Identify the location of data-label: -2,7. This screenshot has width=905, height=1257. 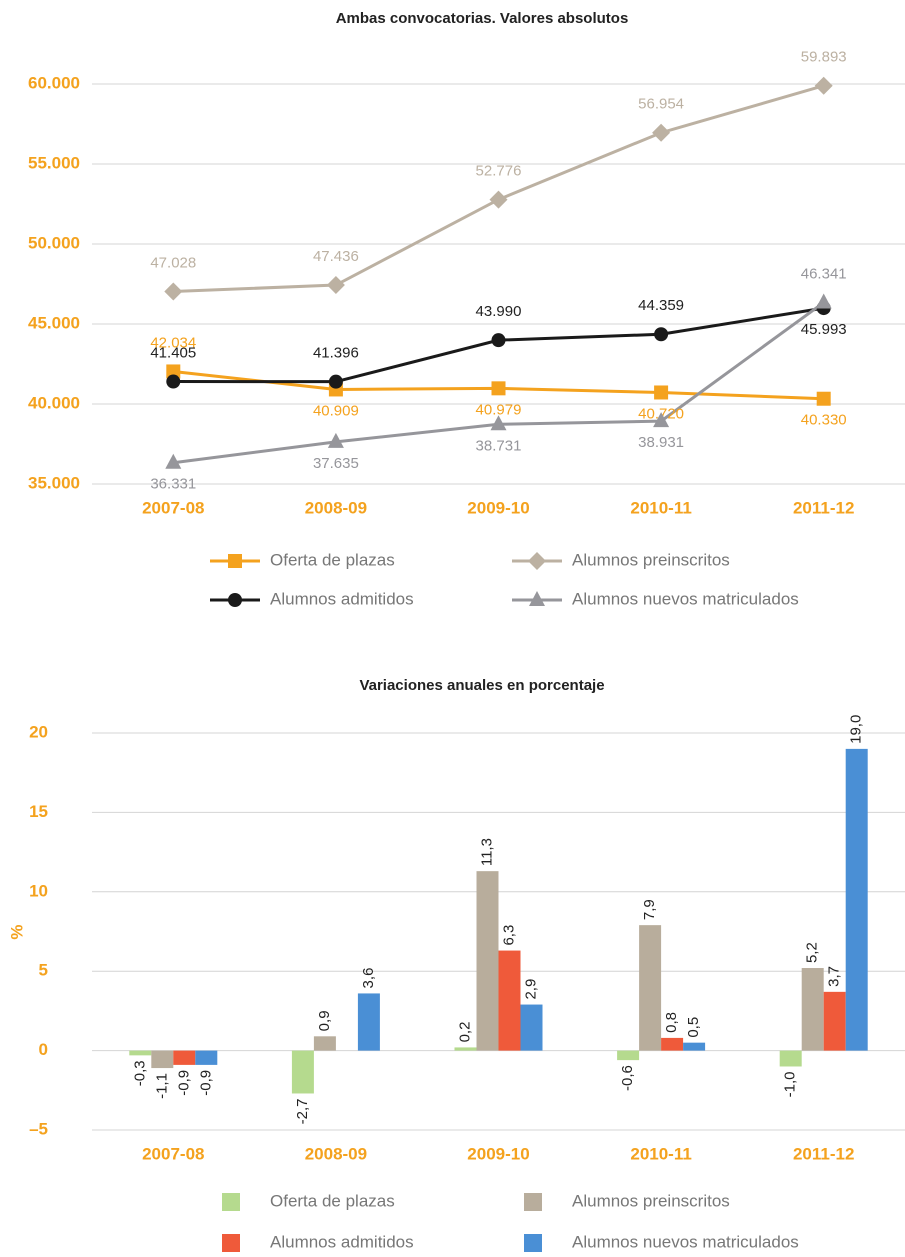
(302, 1111).